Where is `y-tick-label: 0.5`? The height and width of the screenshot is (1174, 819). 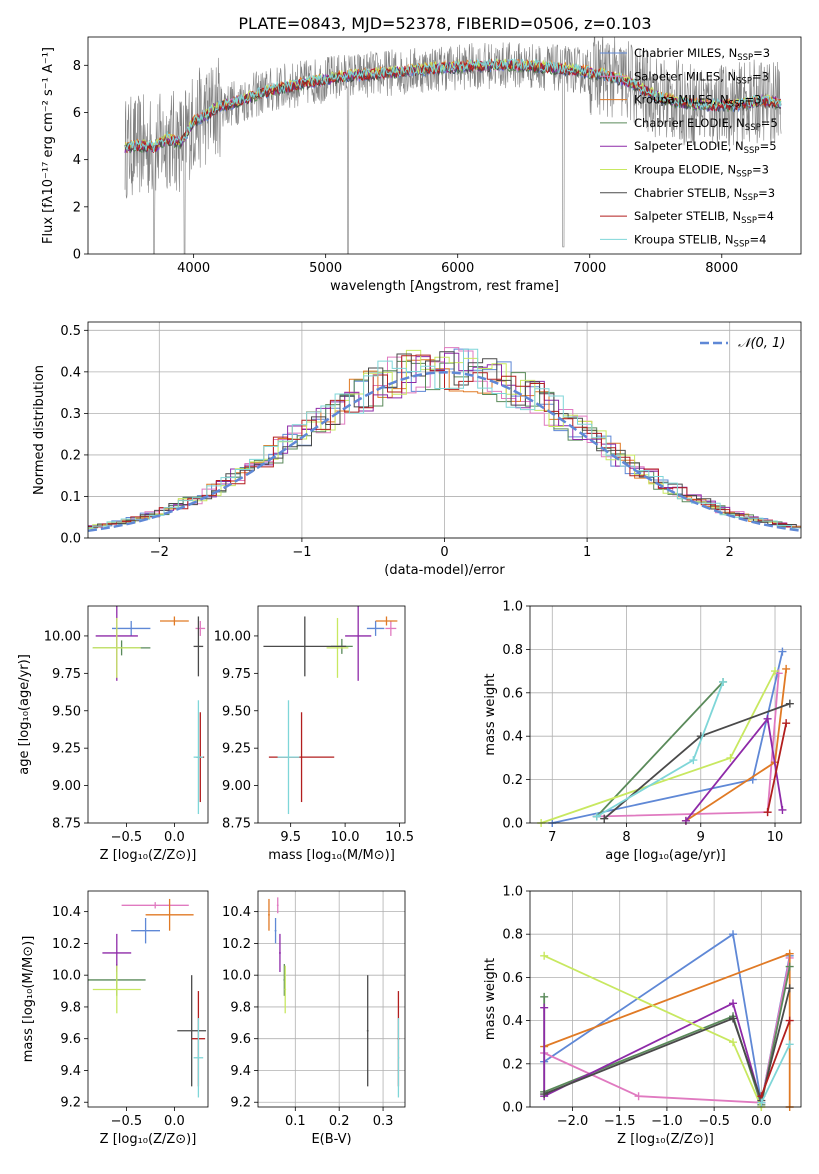
y-tick-label: 0.5 is located at coordinates (70, 331).